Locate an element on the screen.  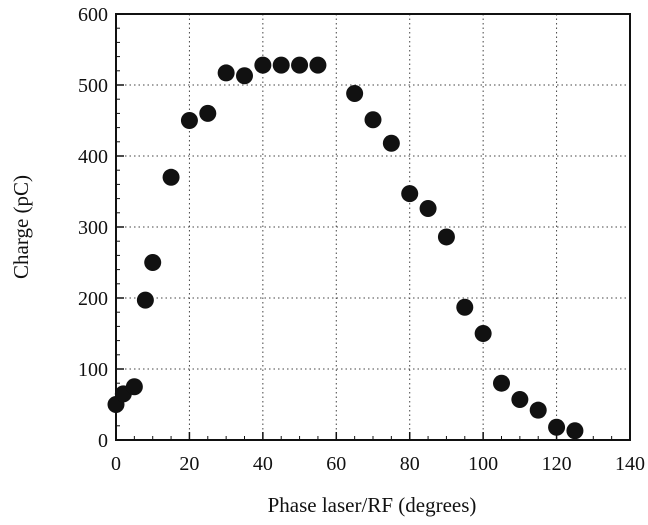
x-tick-label: 60 is located at coordinates (336, 464).